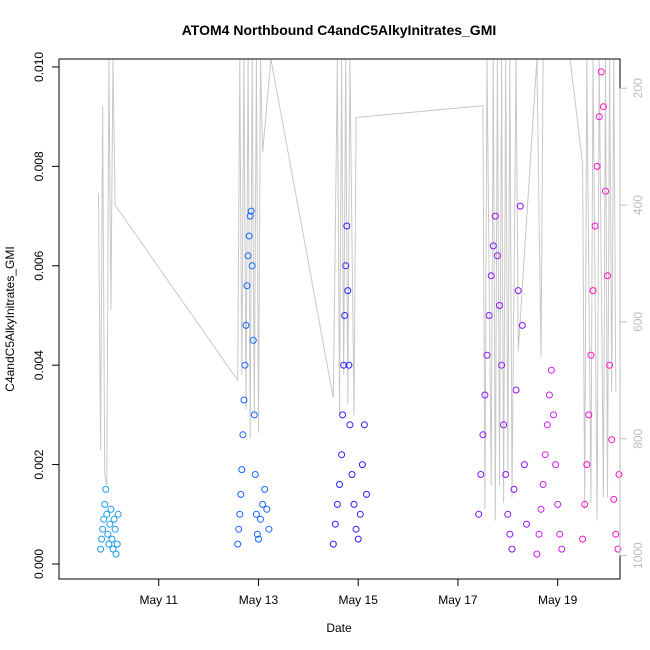 Image resolution: width=650 pixels, height=650 pixels. What do you see at coordinates (558, 600) in the screenshot?
I see `x-tick-label: May 19` at bounding box center [558, 600].